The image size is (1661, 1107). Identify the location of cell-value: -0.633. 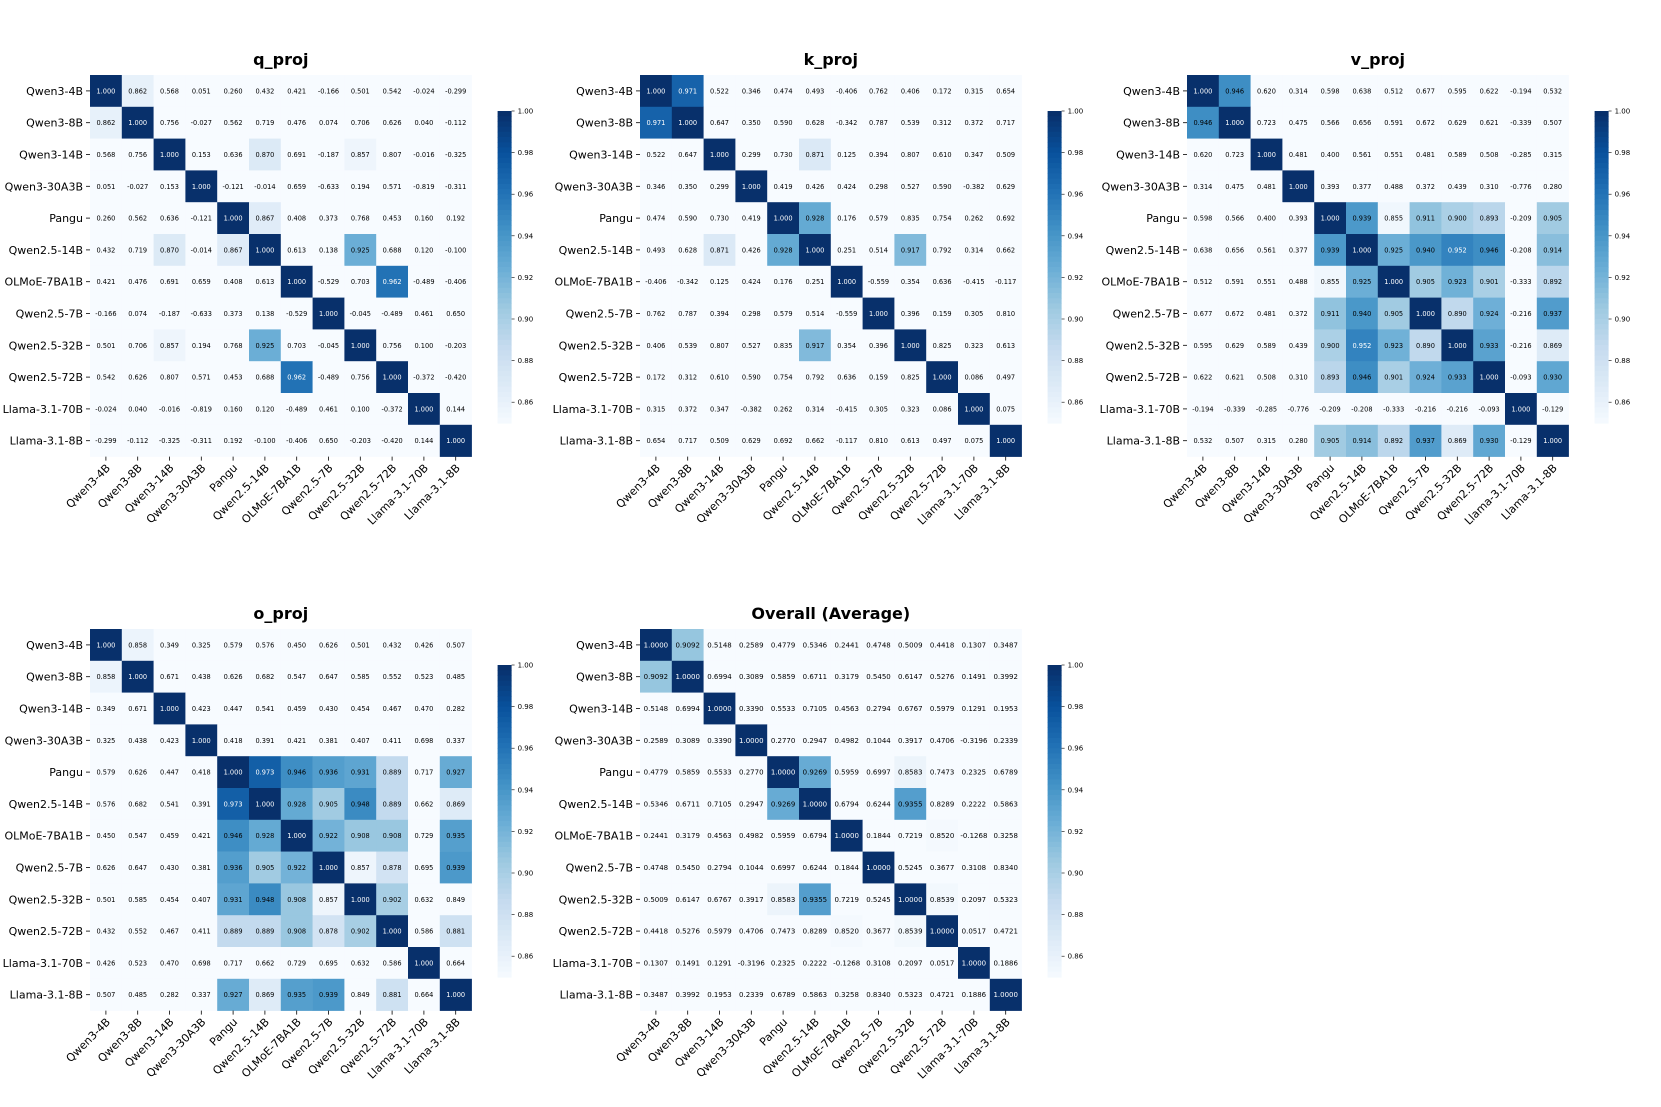
(328, 187).